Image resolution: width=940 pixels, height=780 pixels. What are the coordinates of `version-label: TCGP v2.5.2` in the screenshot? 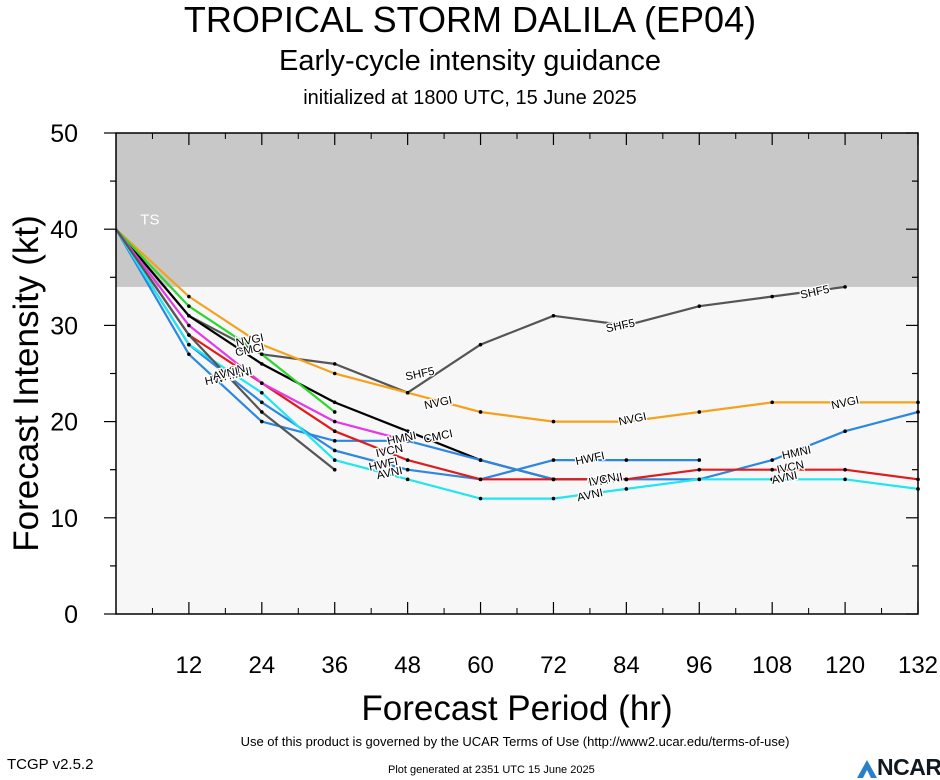 It's located at (50, 764).